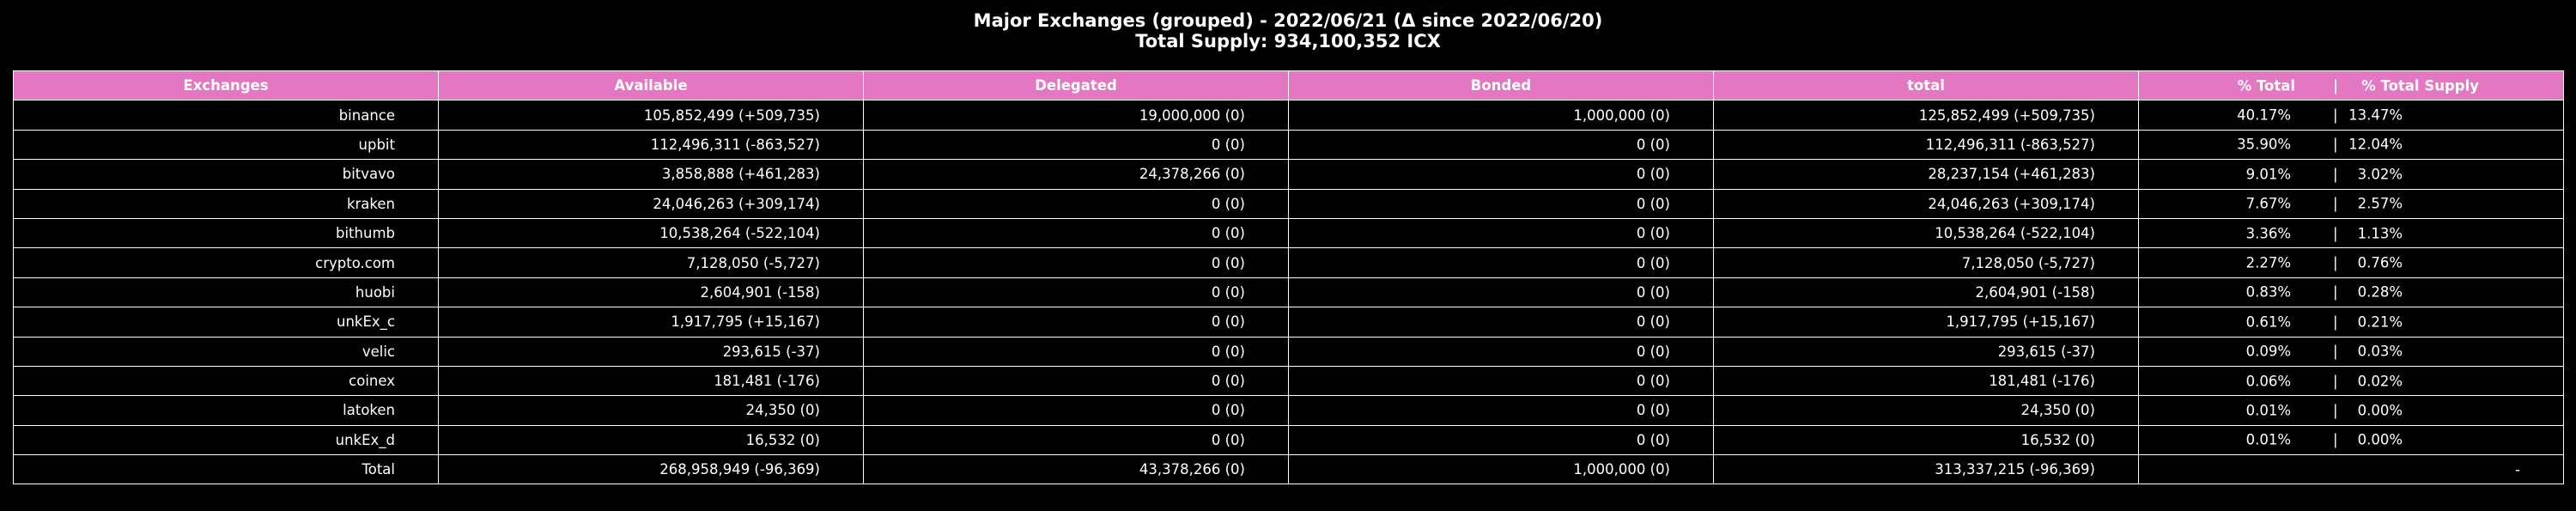 The width and height of the screenshot is (2576, 511). I want to click on cell-total: 16,532 (0), so click(1926, 440).